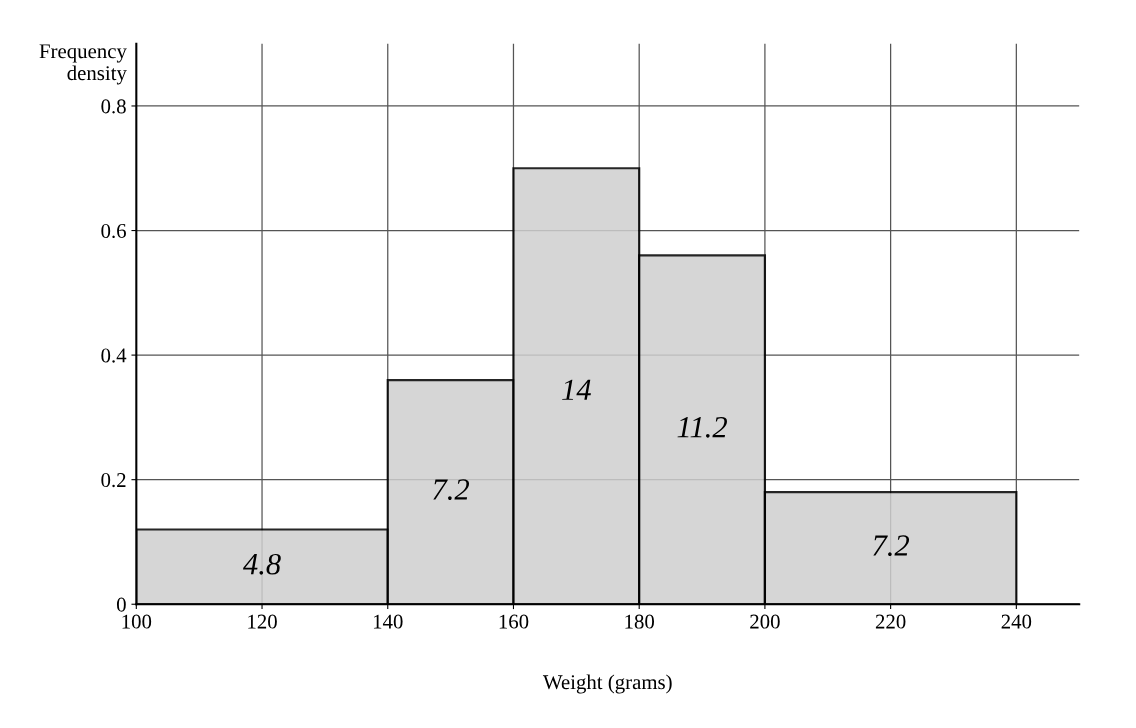 The image size is (1136, 728). What do you see at coordinates (702, 427) in the screenshot?
I see `annotation: 11.2` at bounding box center [702, 427].